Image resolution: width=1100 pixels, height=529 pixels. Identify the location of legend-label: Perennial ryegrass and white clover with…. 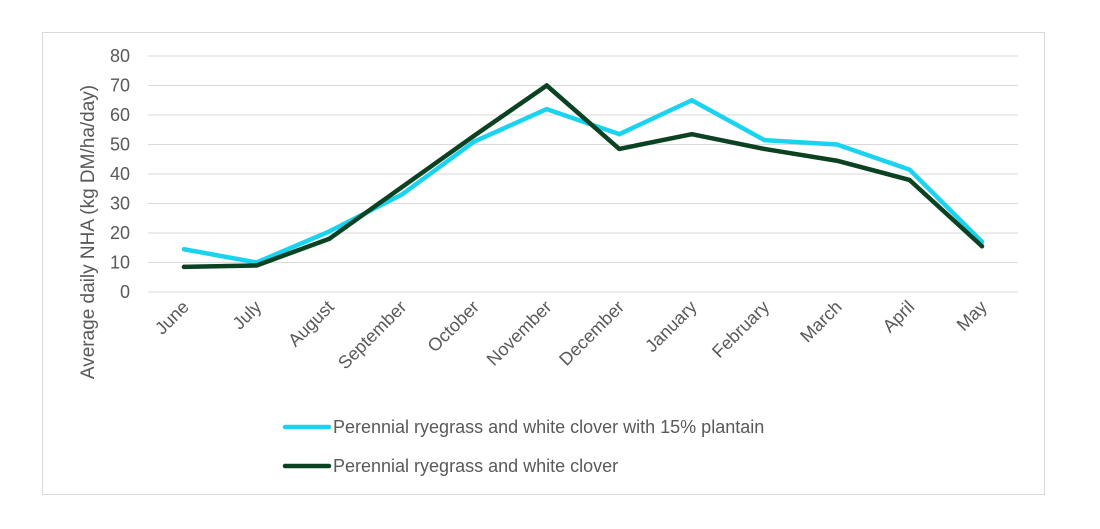
(548, 427).